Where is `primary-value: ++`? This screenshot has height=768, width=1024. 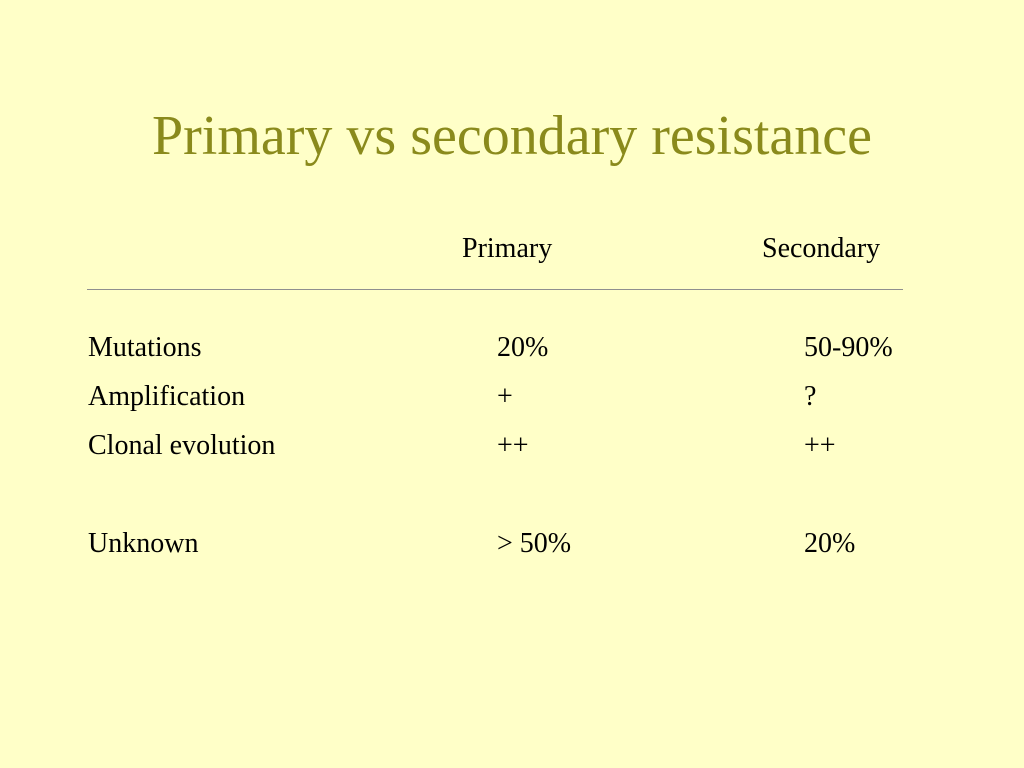 primary-value: ++ is located at coordinates (513, 445).